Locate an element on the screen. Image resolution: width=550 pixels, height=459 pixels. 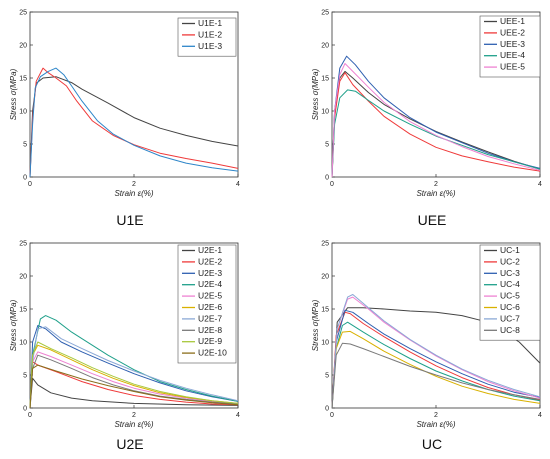
panel-caption: U2E is located at coordinates (129, 444).